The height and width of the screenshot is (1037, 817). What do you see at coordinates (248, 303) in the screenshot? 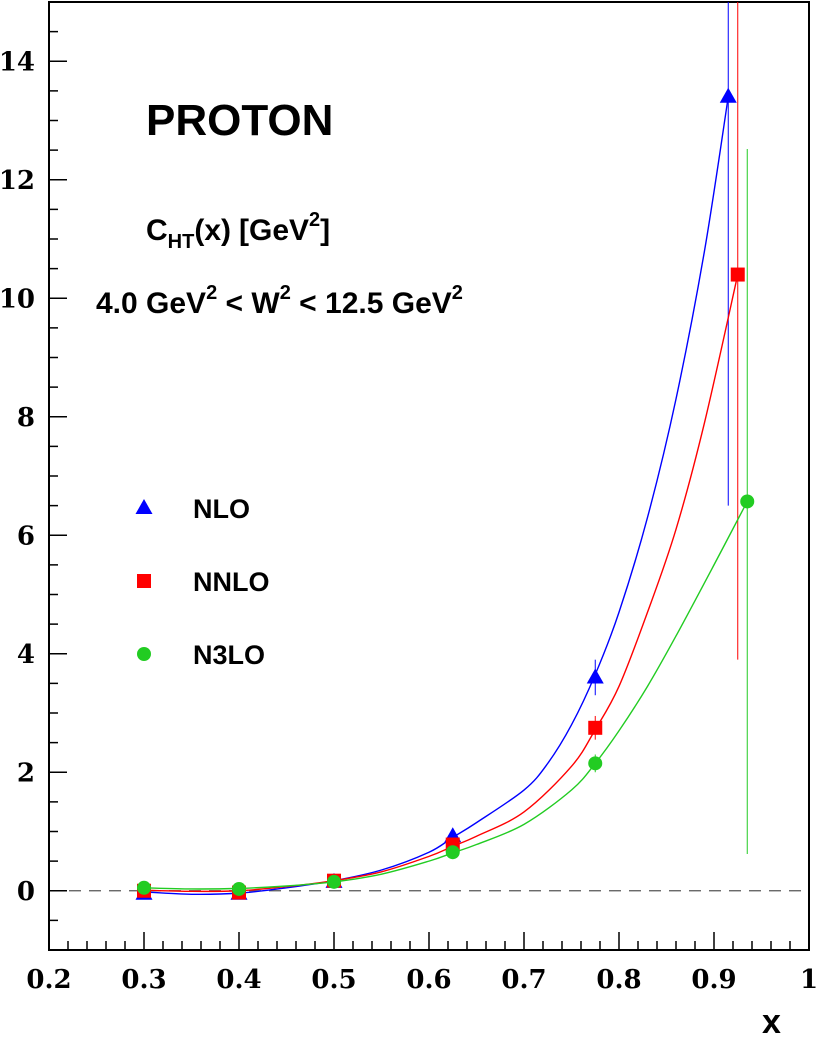
I see `range-part-b: < W` at bounding box center [248, 303].